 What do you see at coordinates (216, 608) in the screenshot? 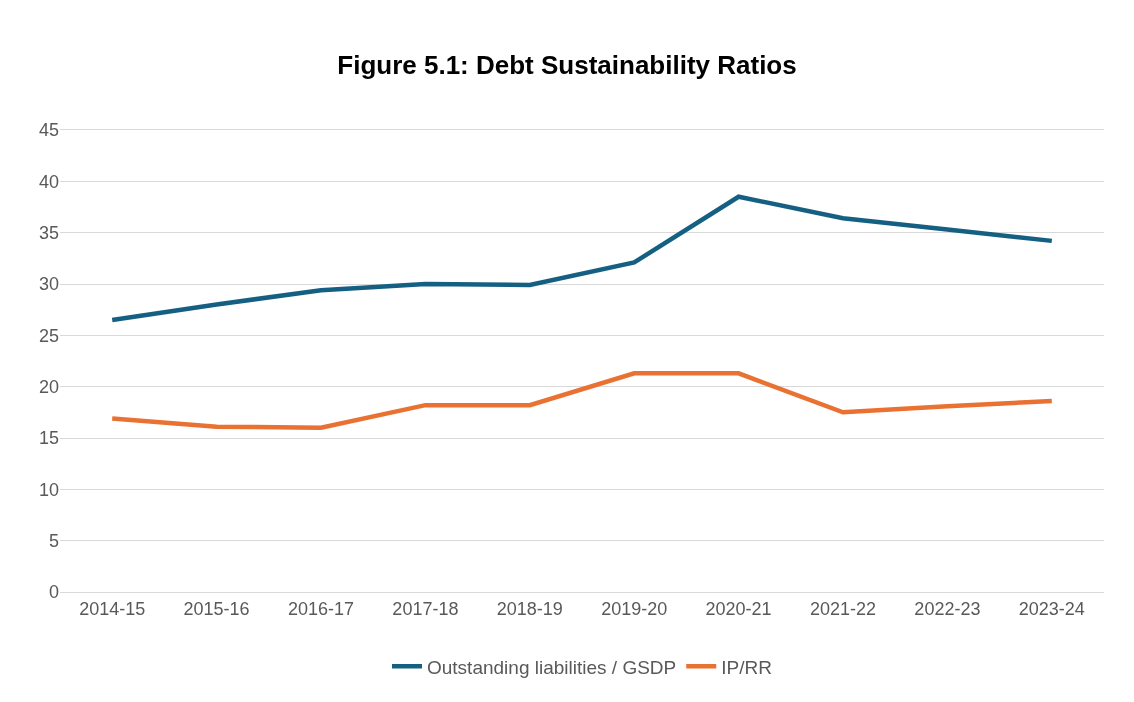
I see `x-tick-label: 2015-16` at bounding box center [216, 608].